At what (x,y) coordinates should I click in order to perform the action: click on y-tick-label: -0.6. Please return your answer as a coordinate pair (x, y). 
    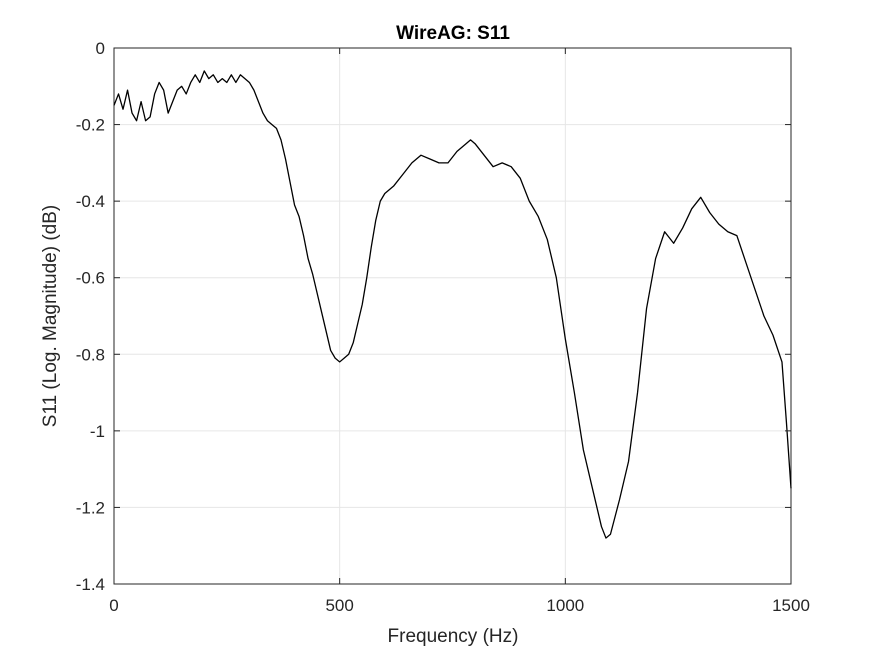
    Looking at the image, I should click on (90, 278).